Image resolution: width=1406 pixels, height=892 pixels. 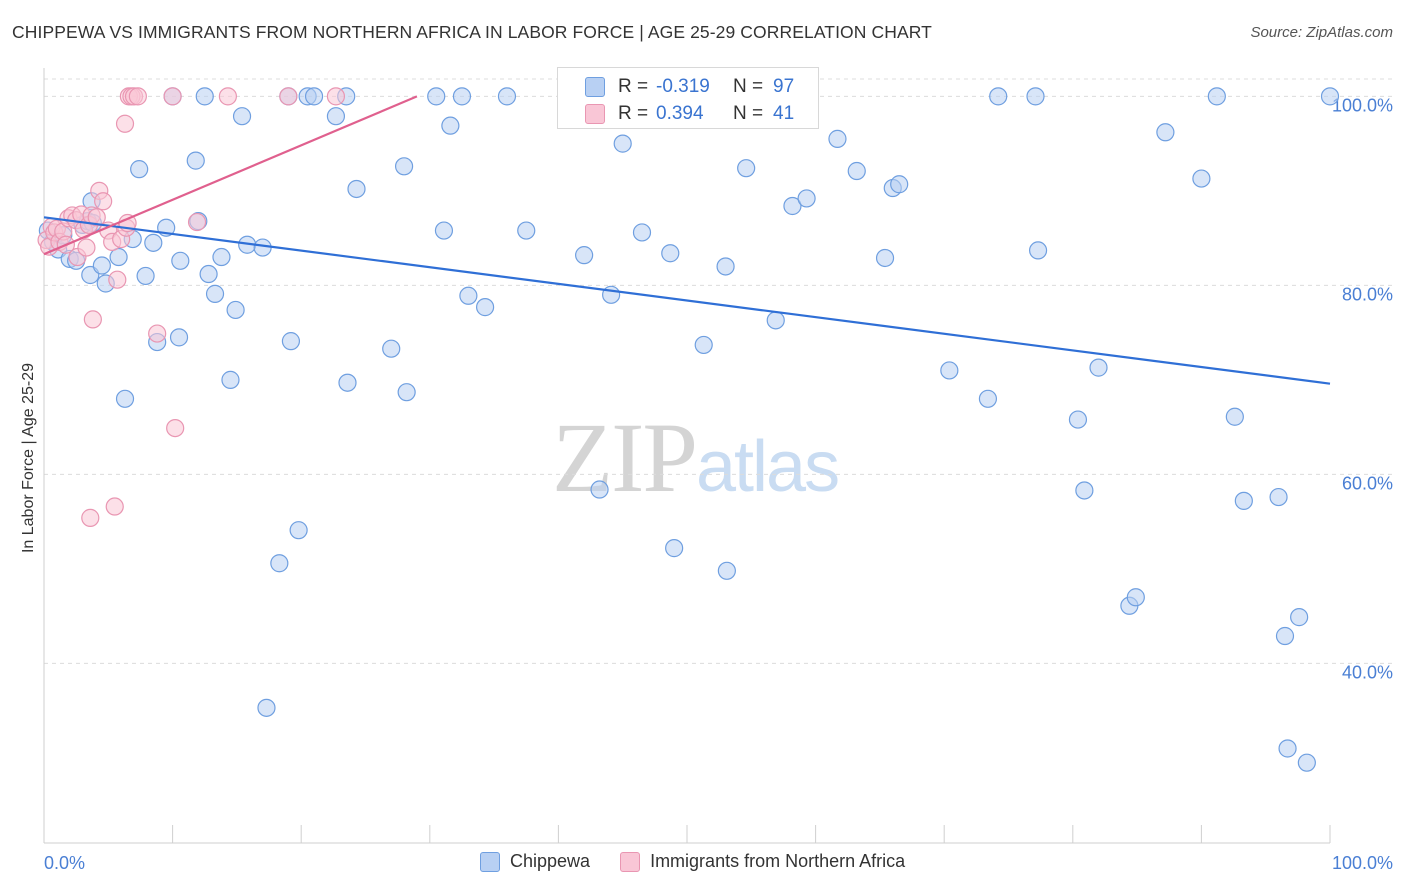 I want to click on stats-n-value-africa: 41, so click(x=784, y=113).